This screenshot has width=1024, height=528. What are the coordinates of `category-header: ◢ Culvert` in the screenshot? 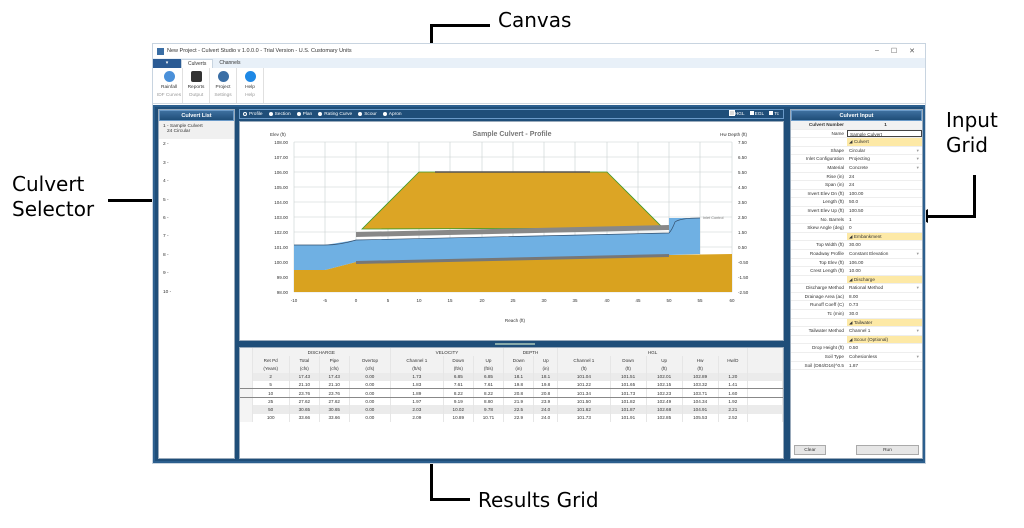 It's located at (856, 142).